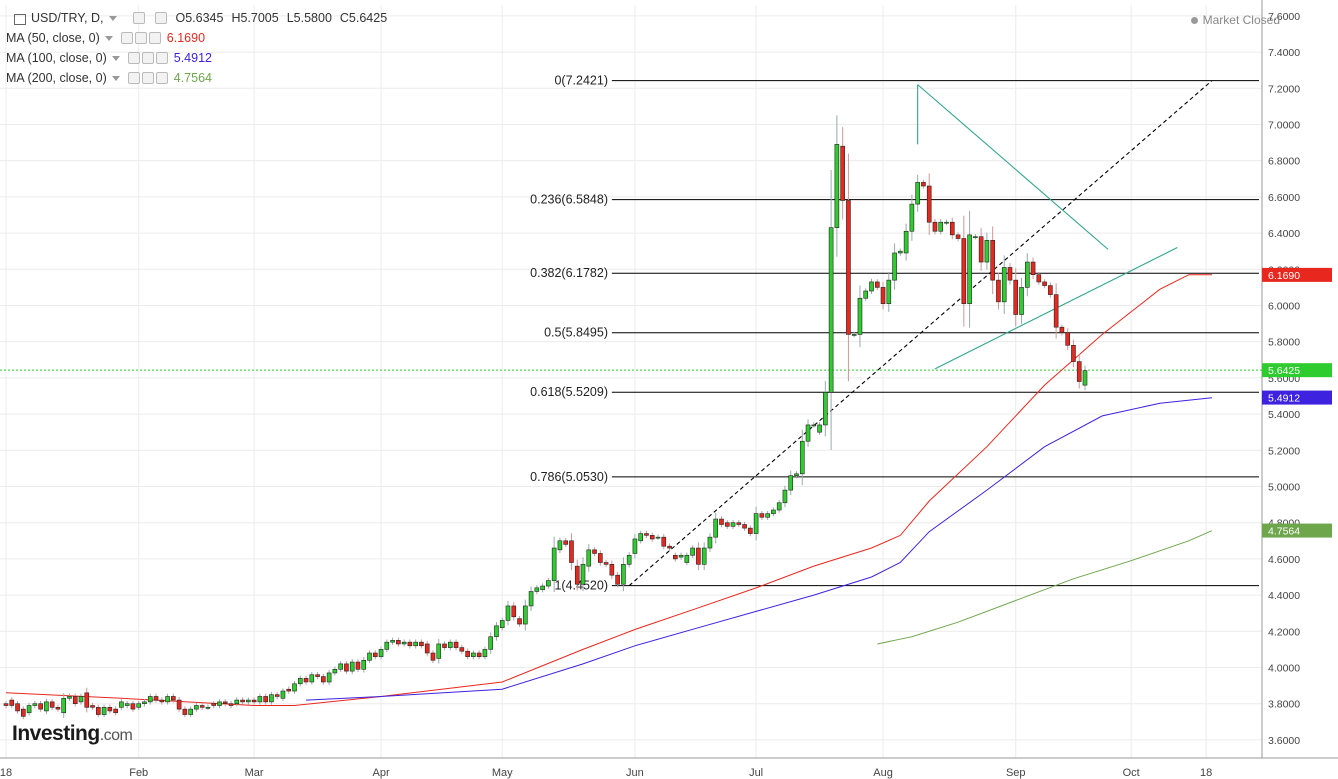 The height and width of the screenshot is (779, 1338). I want to click on close-value: C5.6425, so click(363, 18).